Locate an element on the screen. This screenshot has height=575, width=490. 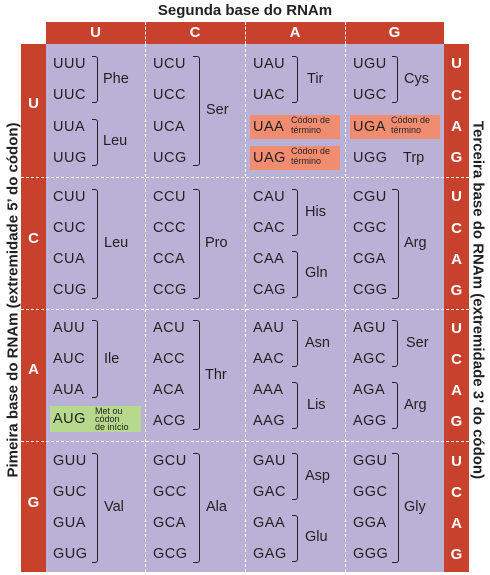
codon-gga: GGA is located at coordinates (370, 523).